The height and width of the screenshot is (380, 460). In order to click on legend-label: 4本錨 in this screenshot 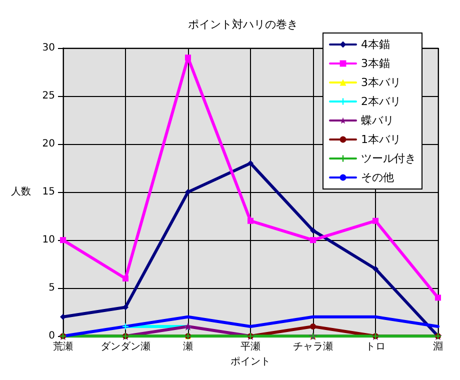, I will do `click(375, 44)`.